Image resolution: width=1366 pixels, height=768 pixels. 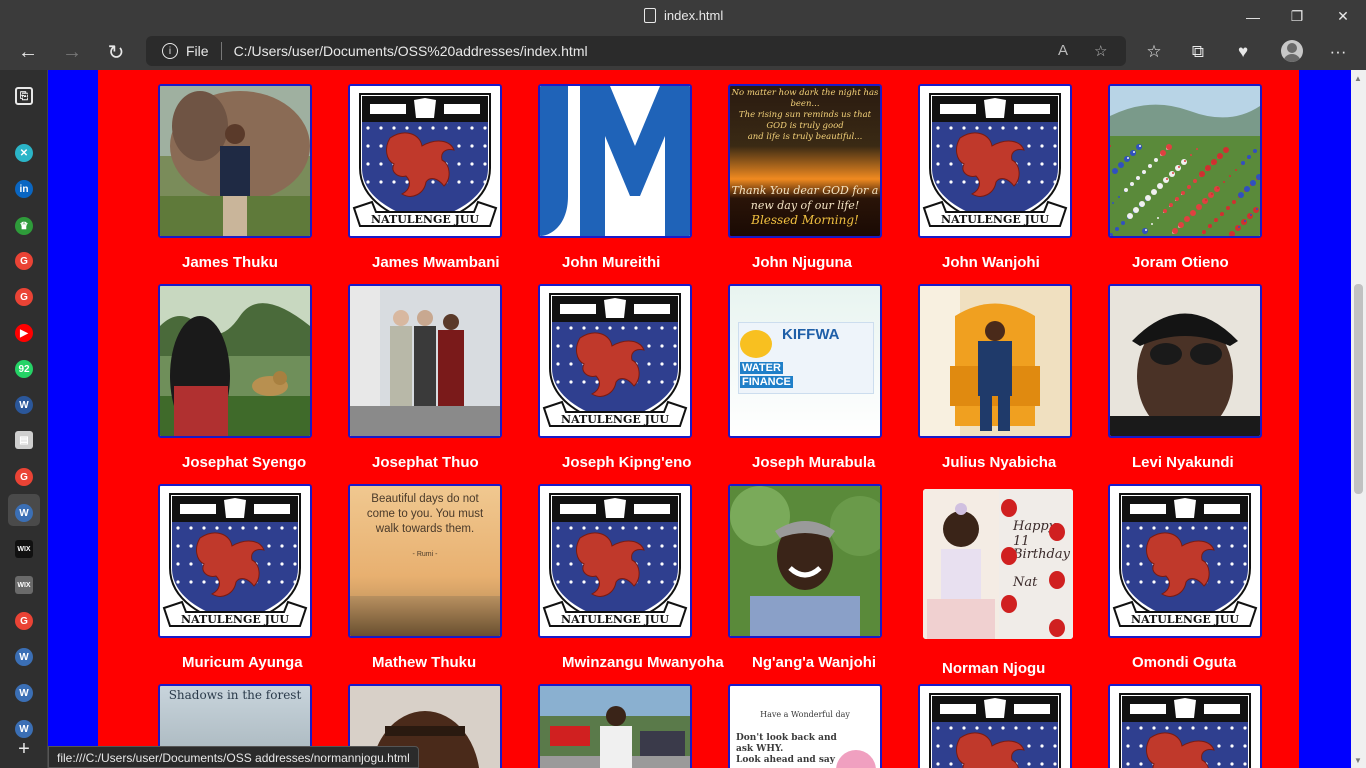 What do you see at coordinates (24, 96) in the screenshot?
I see `sidebar-tabs-icon: ⎘` at bounding box center [24, 96].